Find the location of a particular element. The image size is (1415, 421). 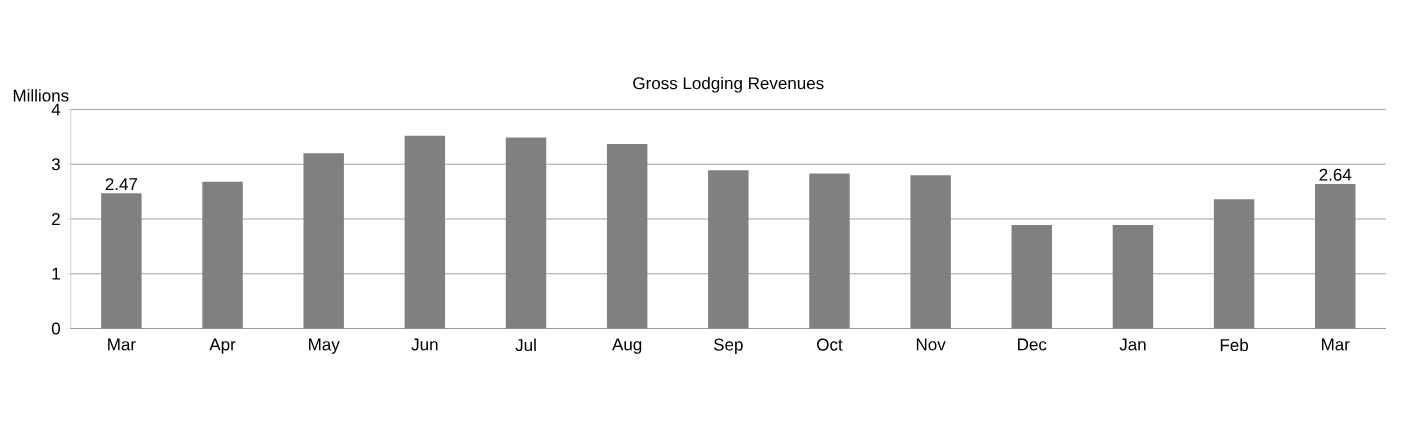

y-tick-label: 4 is located at coordinates (56, 109).